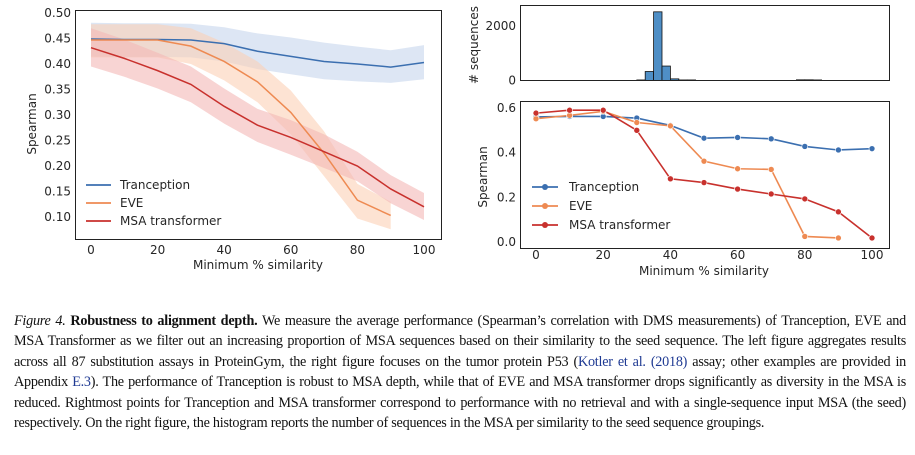  What do you see at coordinates (705, 43) in the screenshot?
I see `hist-plot-frame` at bounding box center [705, 43].